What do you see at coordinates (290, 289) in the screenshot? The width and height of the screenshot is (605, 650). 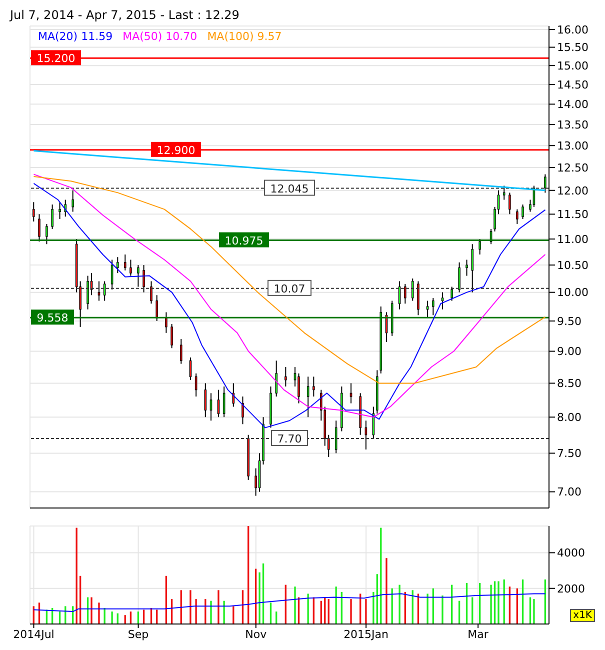 I see `ref-line-label: 10.07` at bounding box center [290, 289].